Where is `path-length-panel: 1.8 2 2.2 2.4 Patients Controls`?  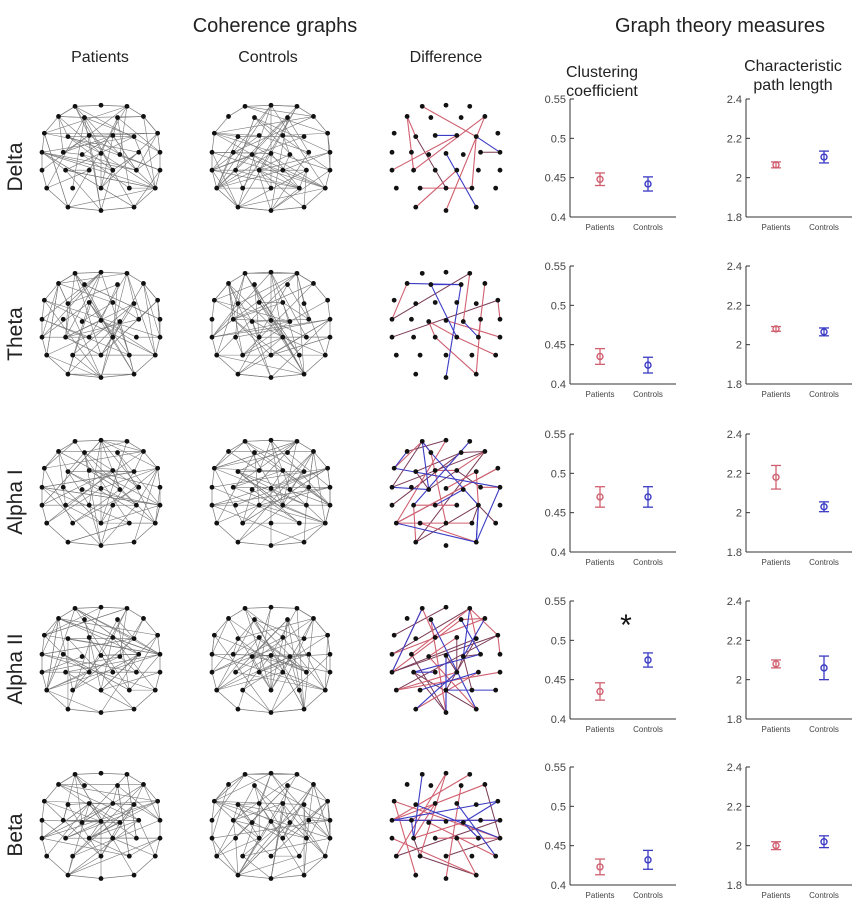 path-length-panel: 1.8 2 2.2 2.4 Patients Controls is located at coordinates (789, 163).